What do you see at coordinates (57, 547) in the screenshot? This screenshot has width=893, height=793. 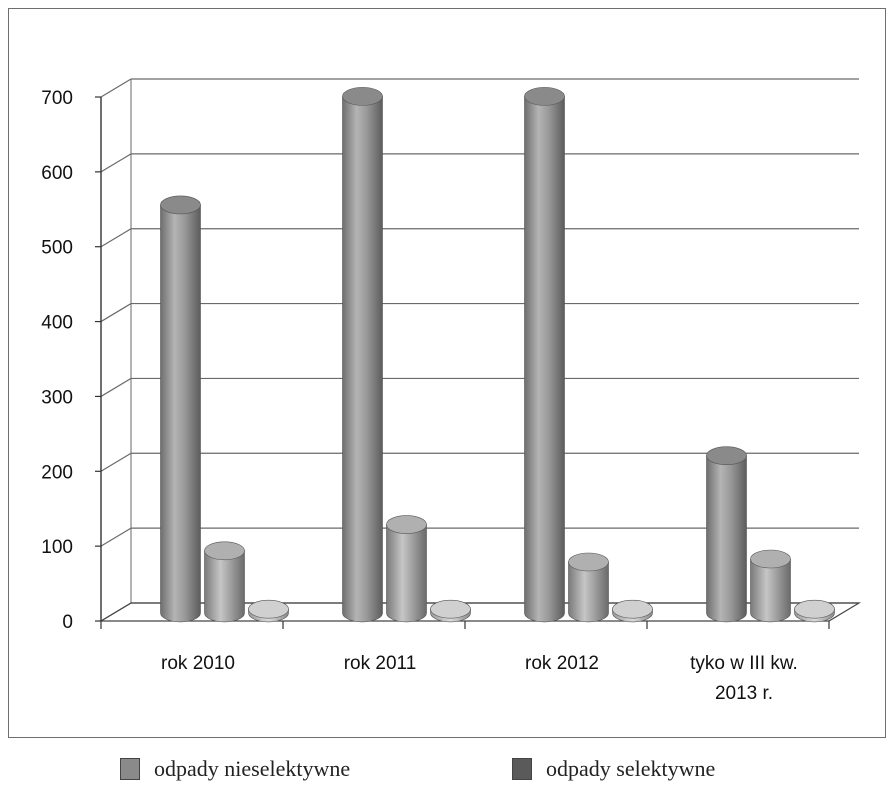 I see `y-tick-label-1: 100` at bounding box center [57, 547].